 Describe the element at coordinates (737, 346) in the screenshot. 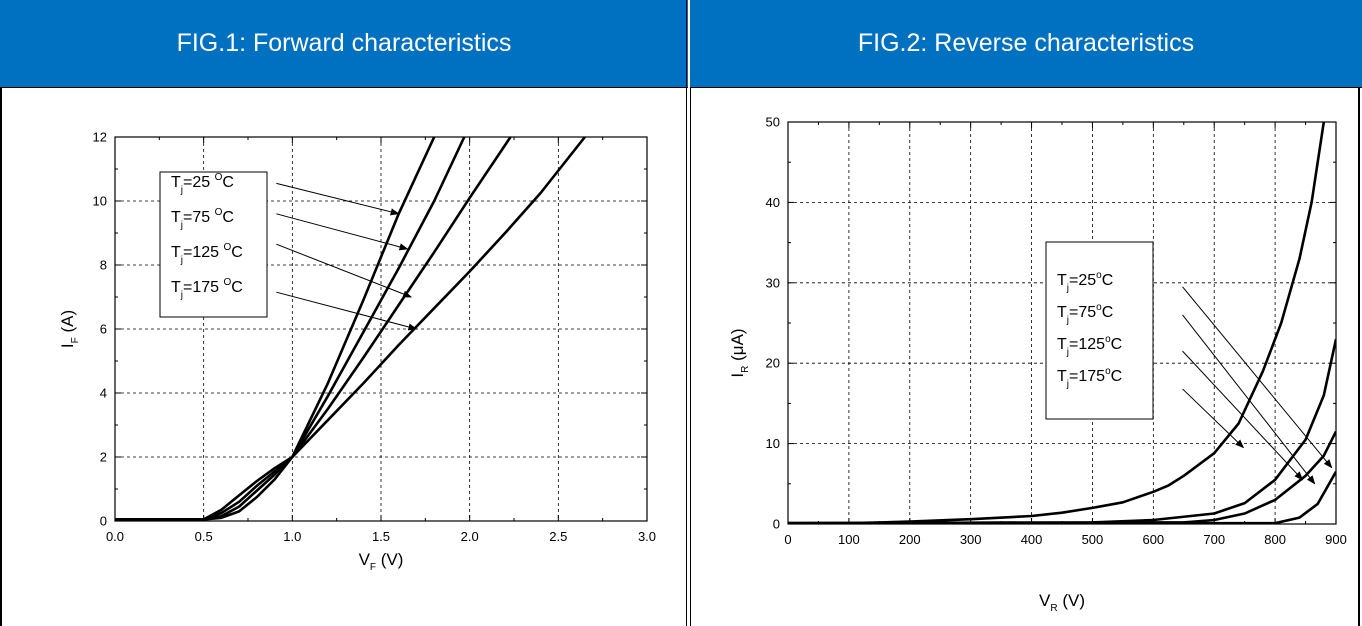

I see `y-axis-label-unit: (μA)` at that location.